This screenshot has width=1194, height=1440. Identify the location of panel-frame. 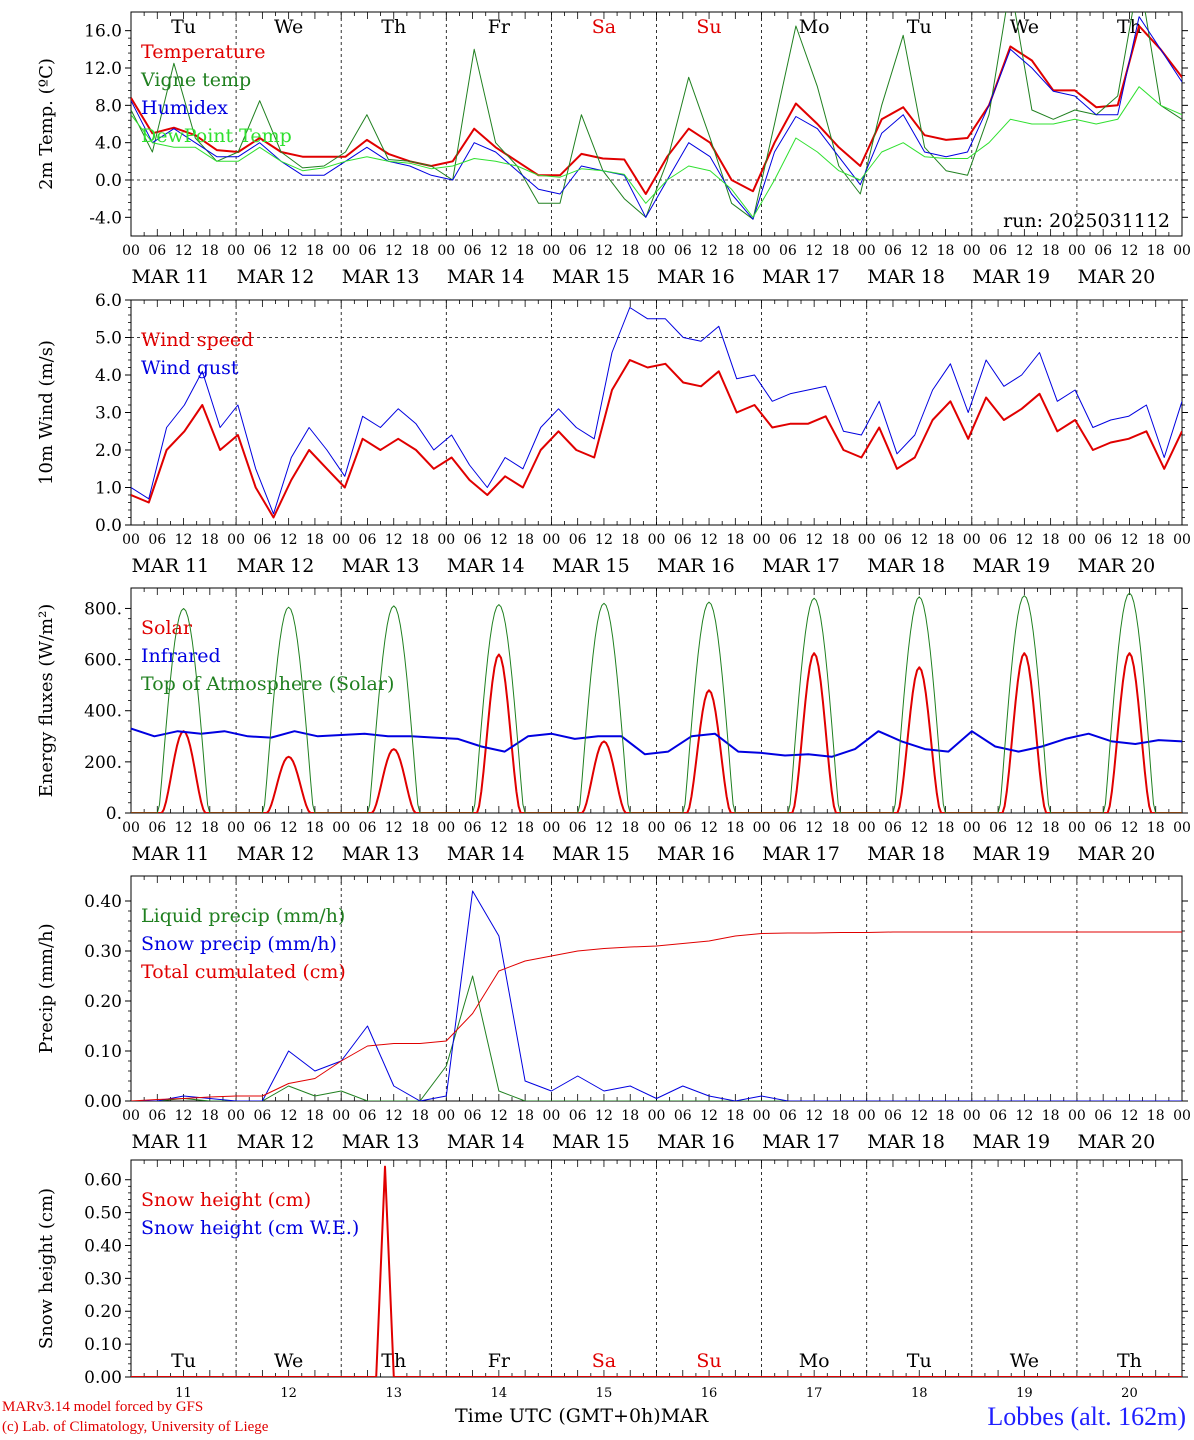
(656, 700).